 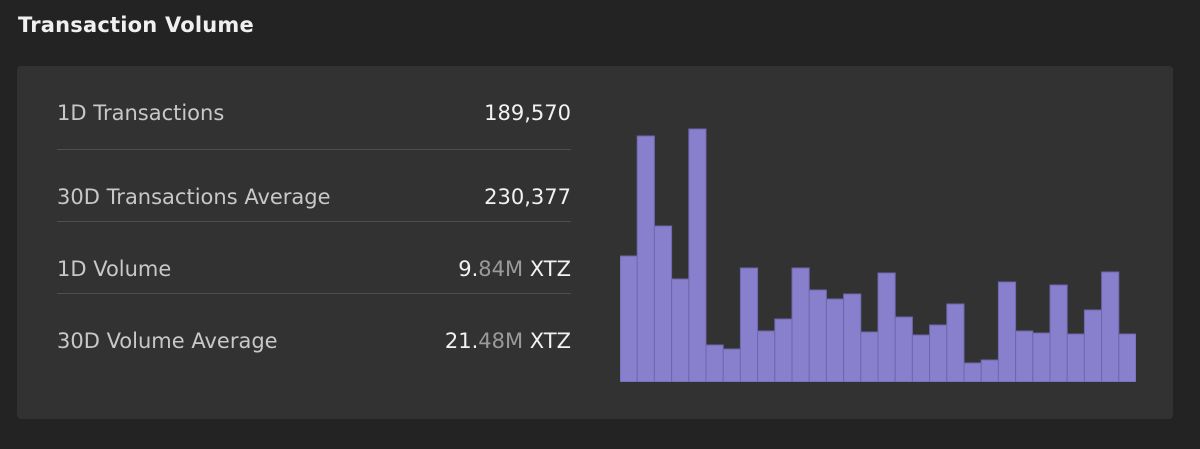 I want to click on stat-value: 230,377, so click(x=527, y=197).